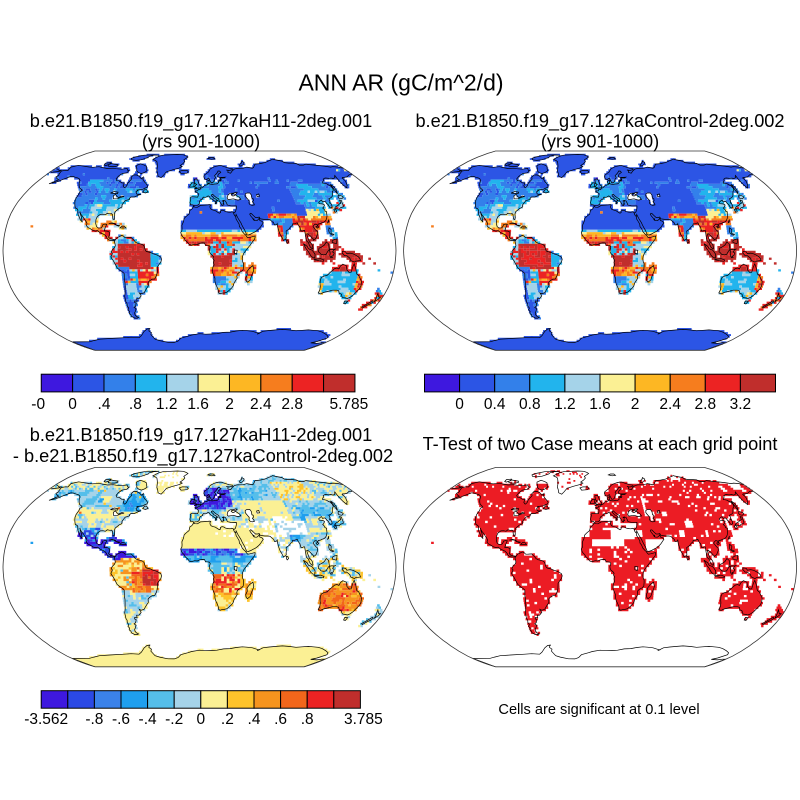 This screenshot has width=800, height=800. What do you see at coordinates (227, 719) in the screenshot?
I see `svg-text: .2` at bounding box center [227, 719].